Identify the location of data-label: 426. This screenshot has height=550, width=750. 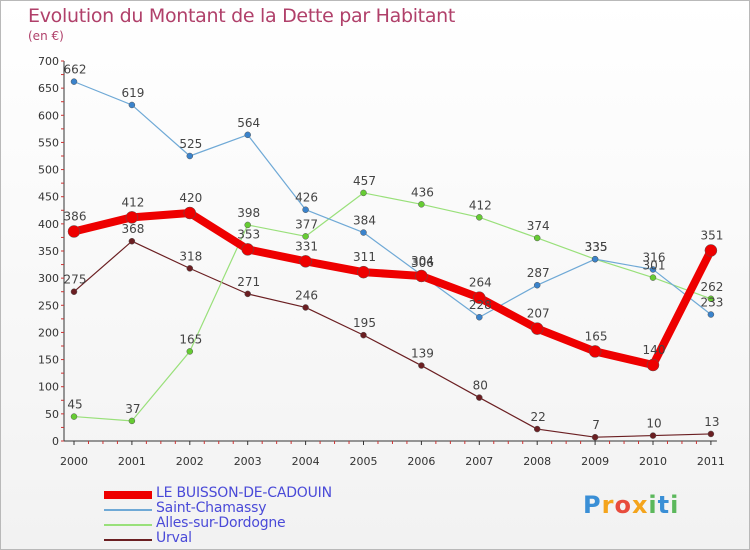
(306, 198).